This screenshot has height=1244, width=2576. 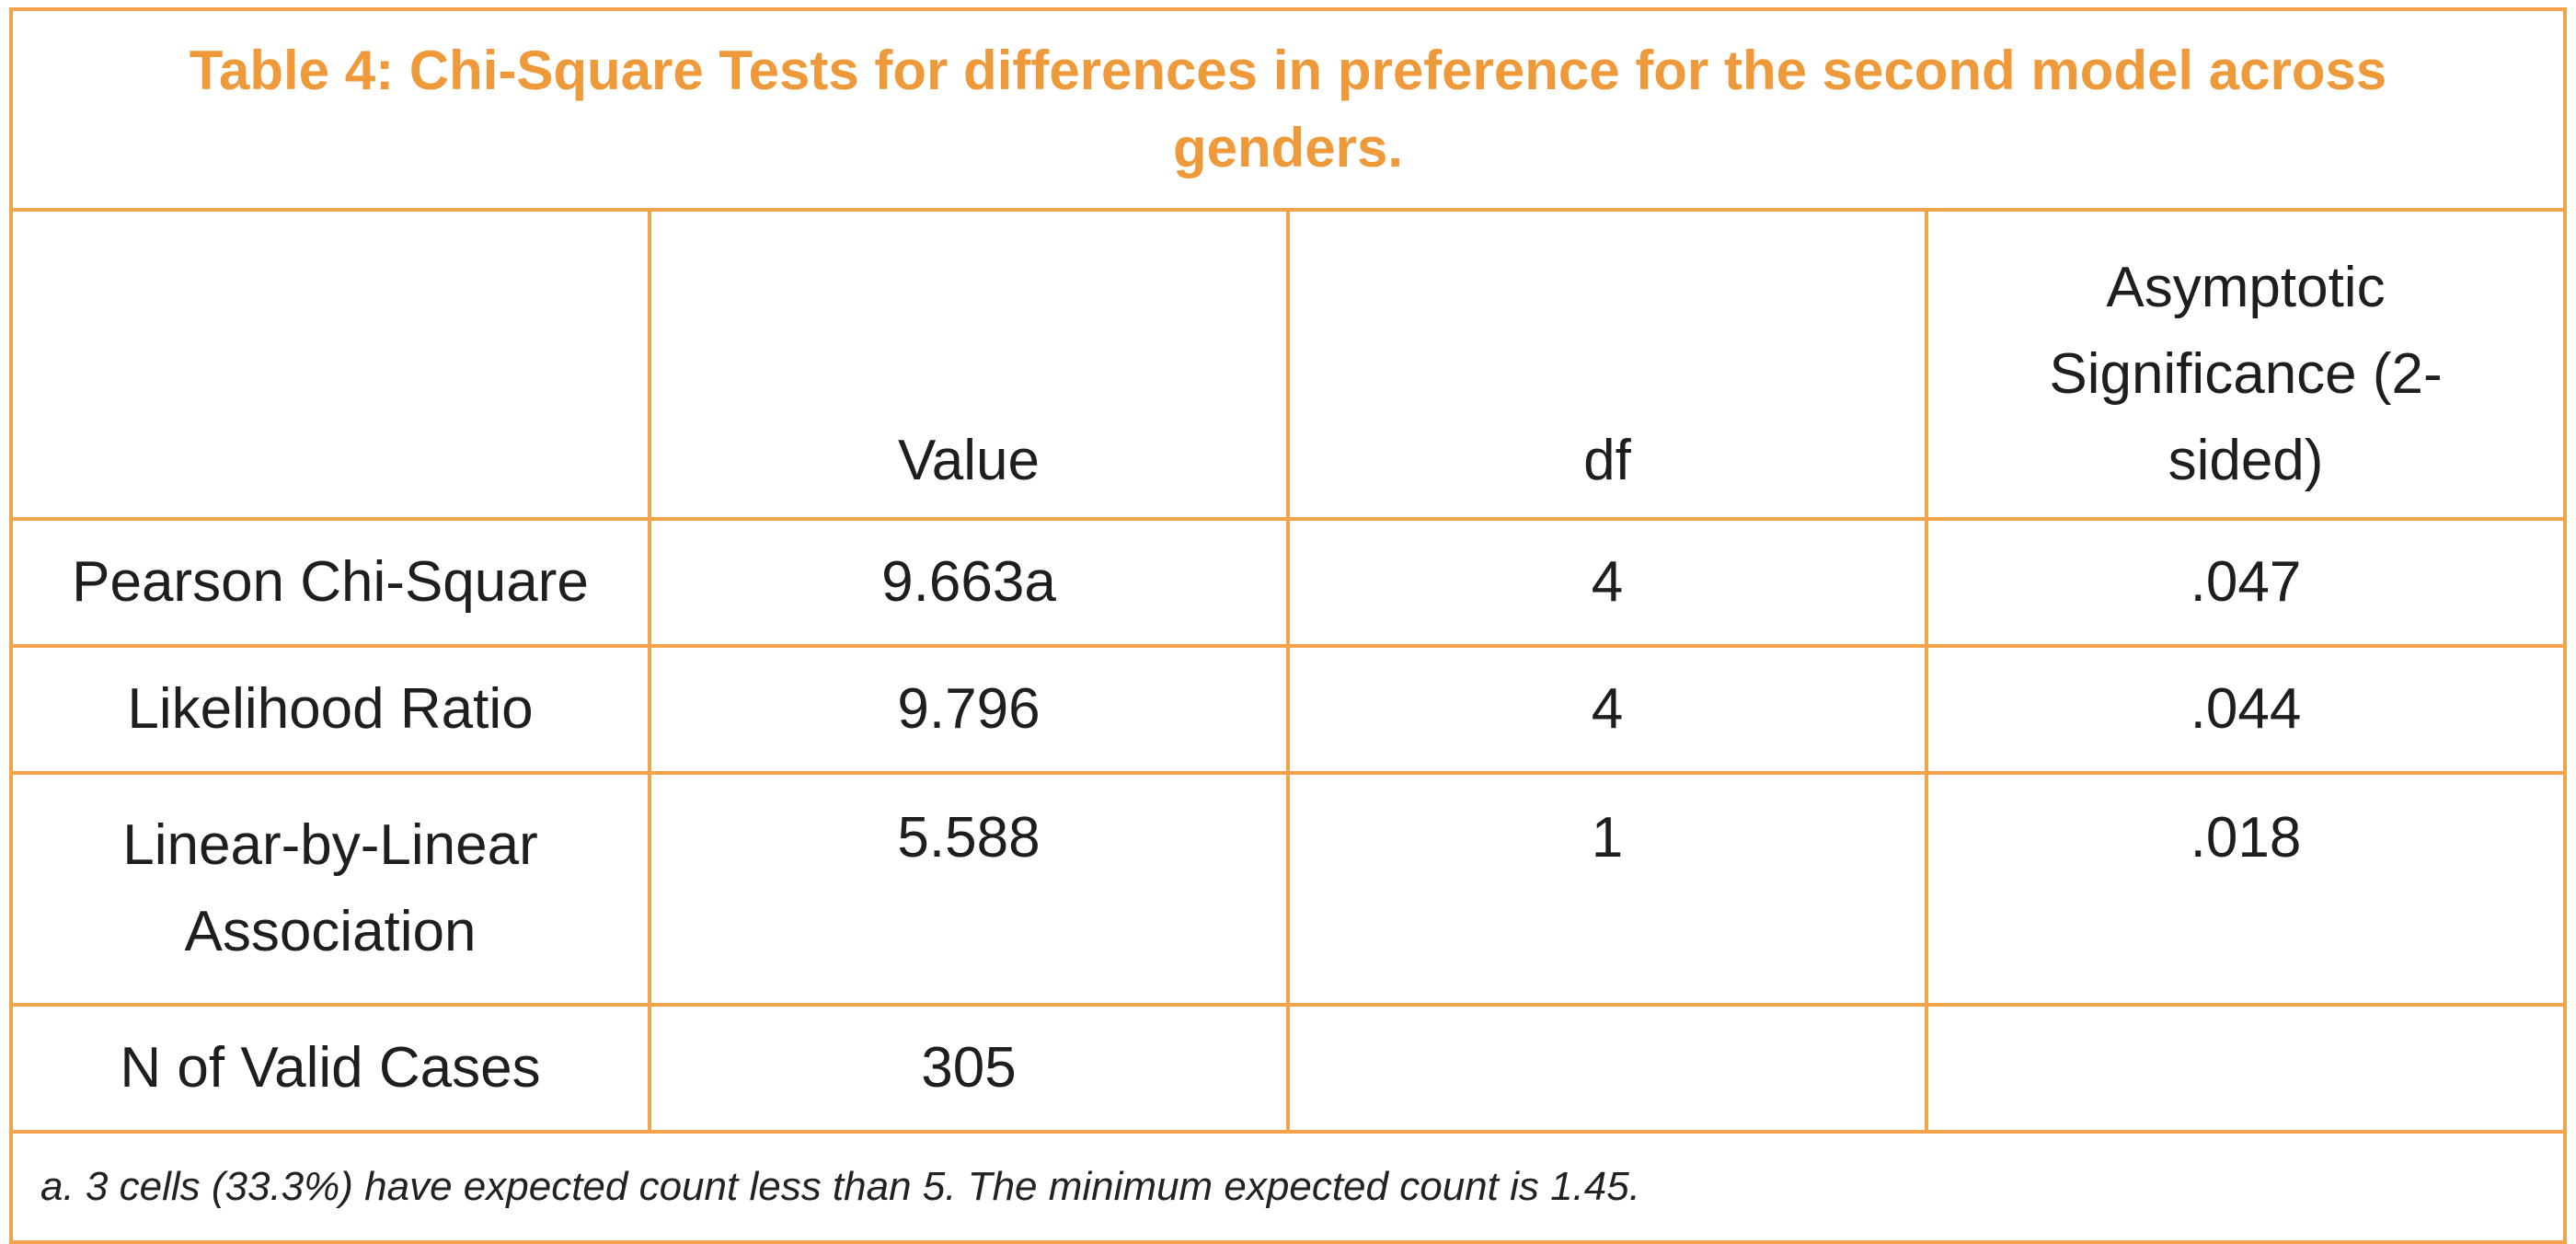 What do you see at coordinates (2246, 709) in the screenshot?
I see `row-significance: .044` at bounding box center [2246, 709].